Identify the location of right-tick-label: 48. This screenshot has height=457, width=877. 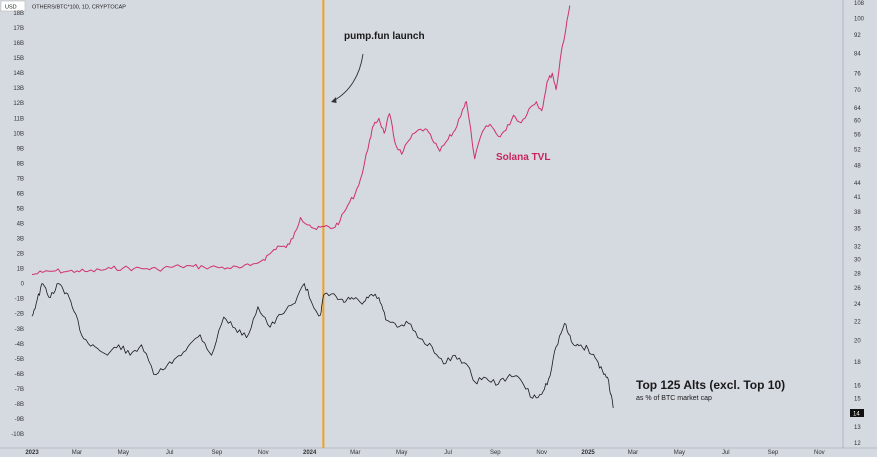
(857, 166).